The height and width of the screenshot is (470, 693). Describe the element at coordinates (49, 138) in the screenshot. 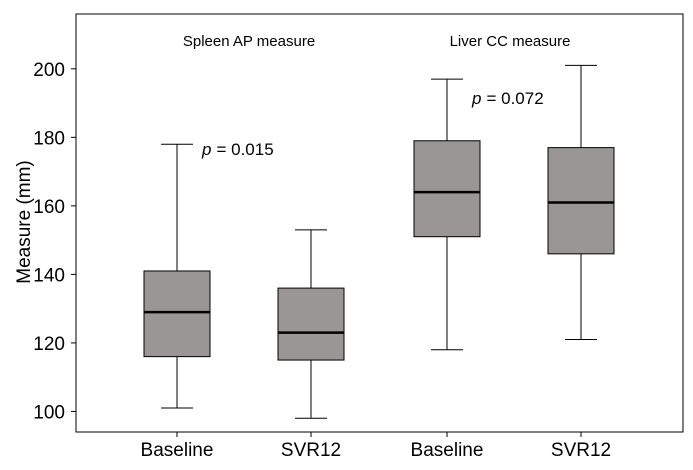

I see `y-tick-label: 180` at that location.